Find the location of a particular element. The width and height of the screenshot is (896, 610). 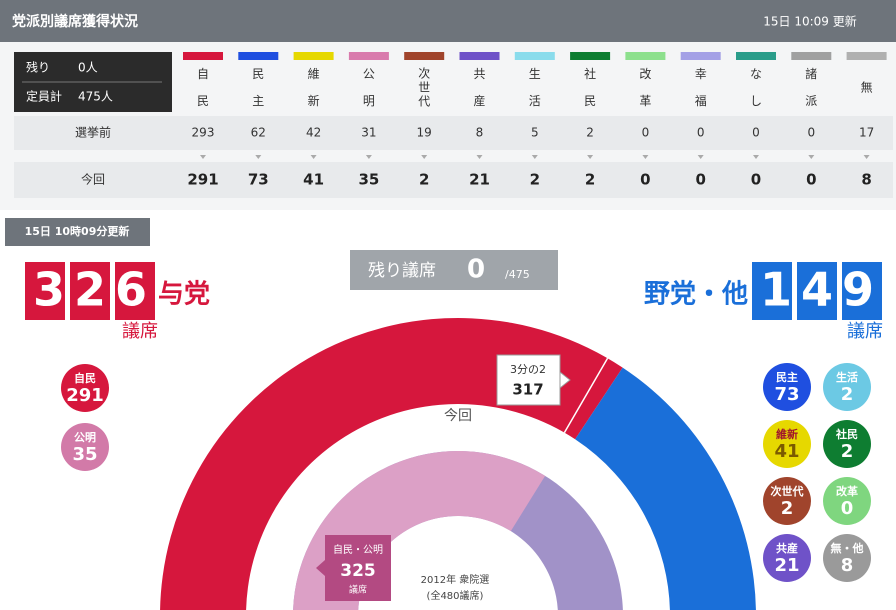

callout-value: 317 is located at coordinates (527, 390).